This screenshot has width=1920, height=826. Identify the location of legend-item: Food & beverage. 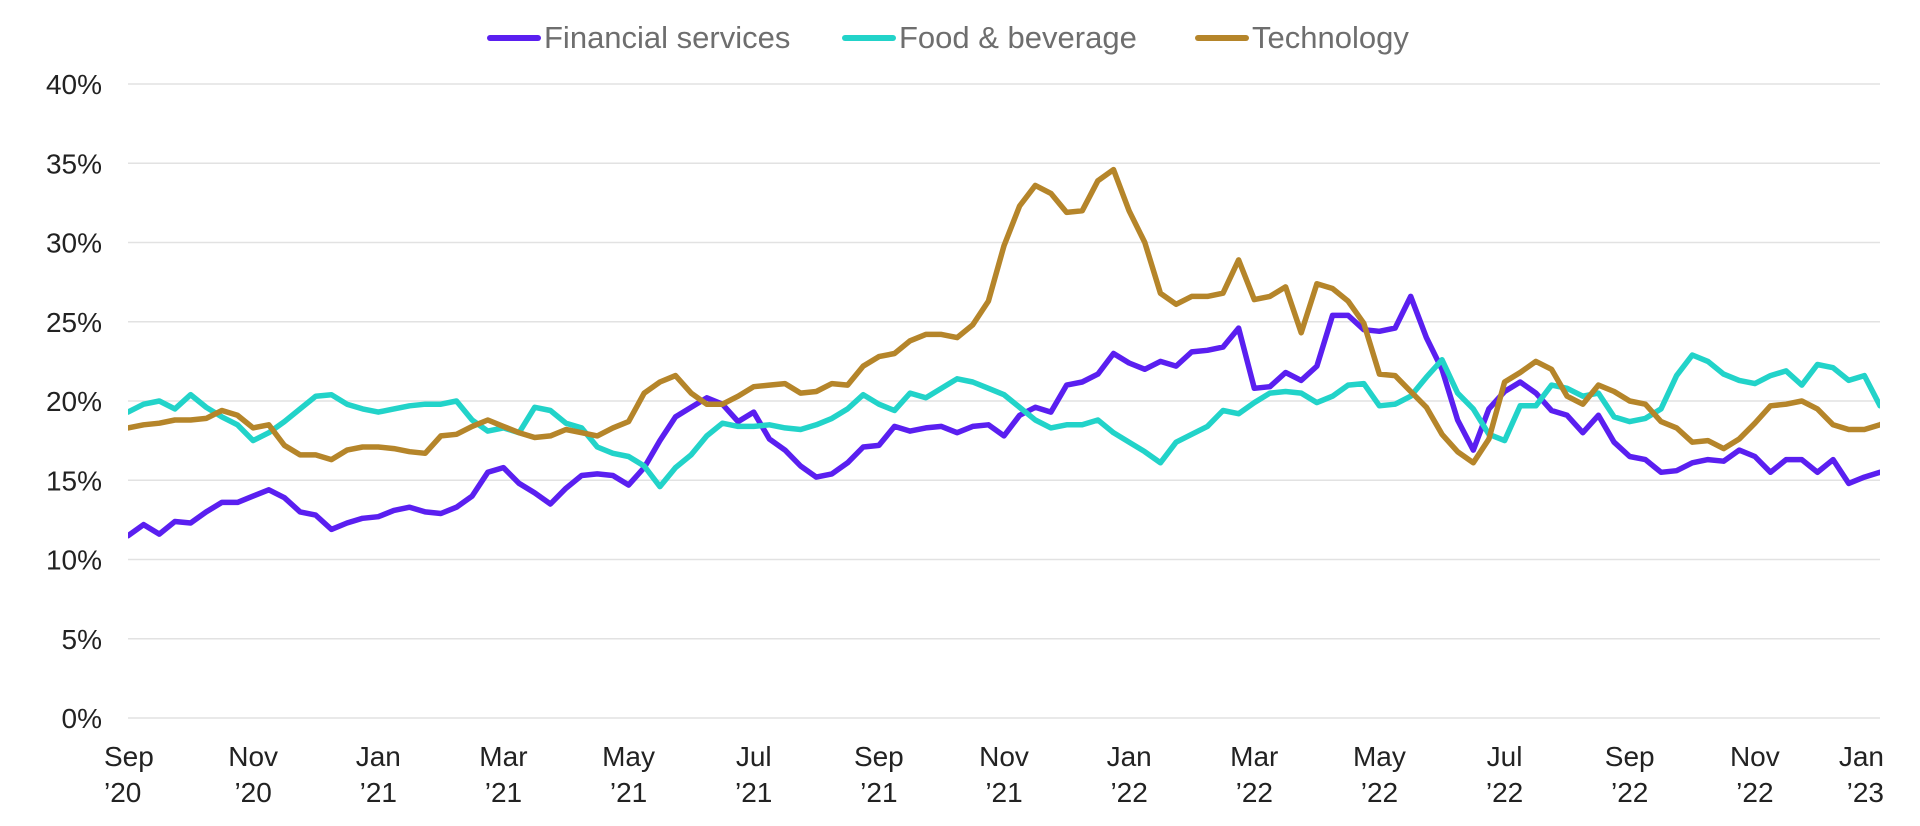
(989, 37).